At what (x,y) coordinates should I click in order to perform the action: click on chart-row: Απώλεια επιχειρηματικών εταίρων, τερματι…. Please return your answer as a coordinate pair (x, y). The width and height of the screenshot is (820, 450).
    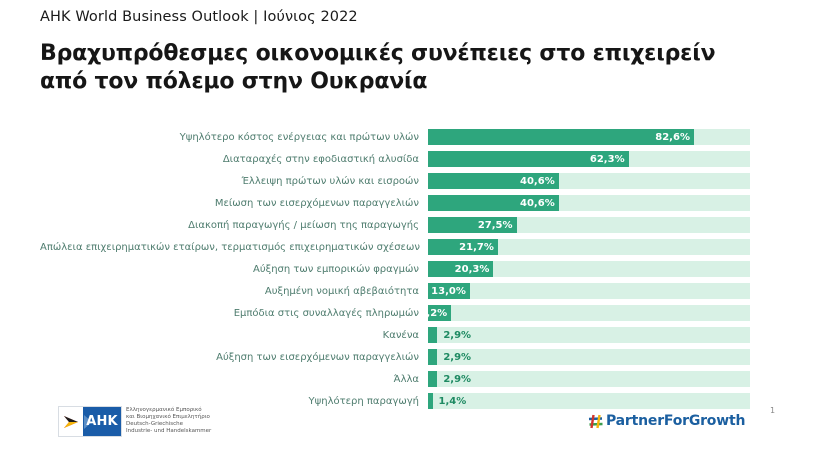
    Looking at the image, I should click on (395, 247).